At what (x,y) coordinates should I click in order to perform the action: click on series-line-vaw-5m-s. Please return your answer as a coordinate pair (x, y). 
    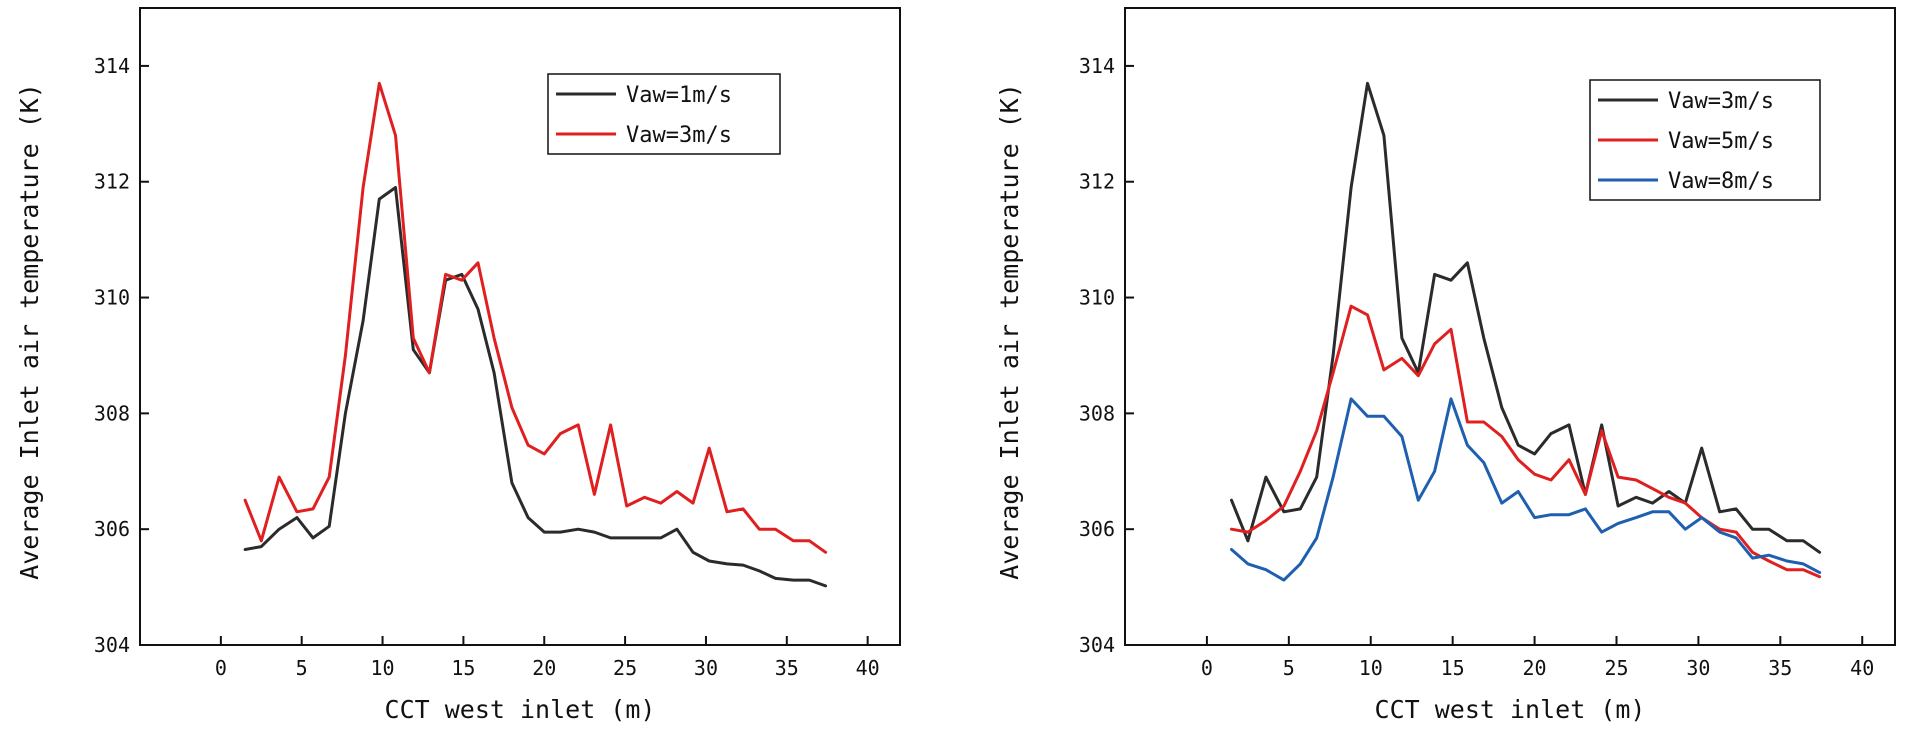
    Looking at the image, I should click on (1526, 441).